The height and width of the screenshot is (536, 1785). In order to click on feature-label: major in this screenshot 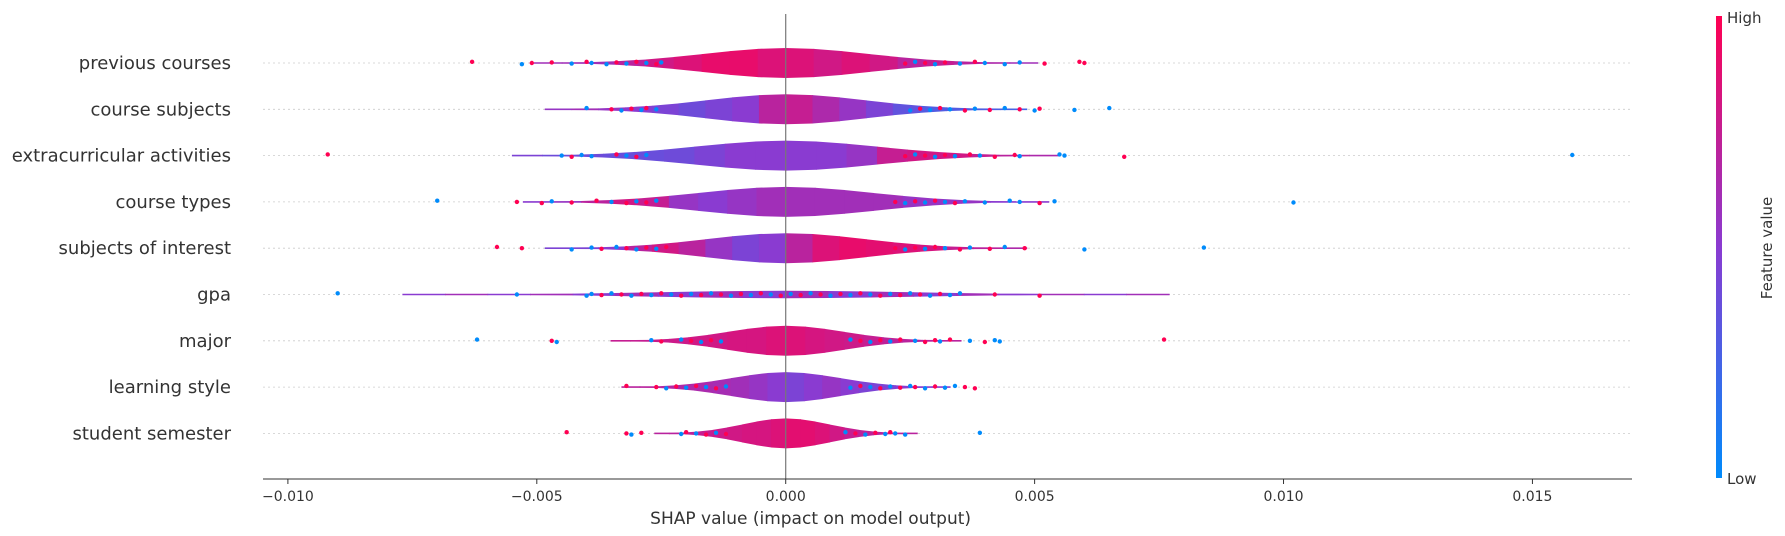, I will do `click(205, 341)`.